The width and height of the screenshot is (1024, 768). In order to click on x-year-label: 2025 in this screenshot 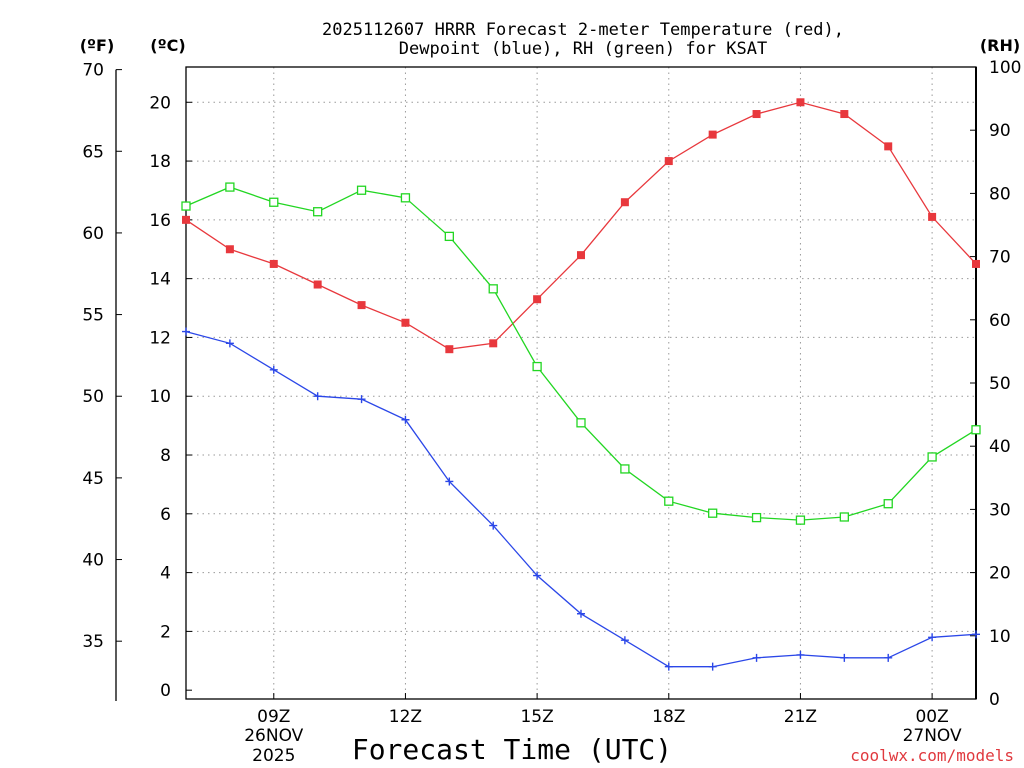, I will do `click(273, 756)`.